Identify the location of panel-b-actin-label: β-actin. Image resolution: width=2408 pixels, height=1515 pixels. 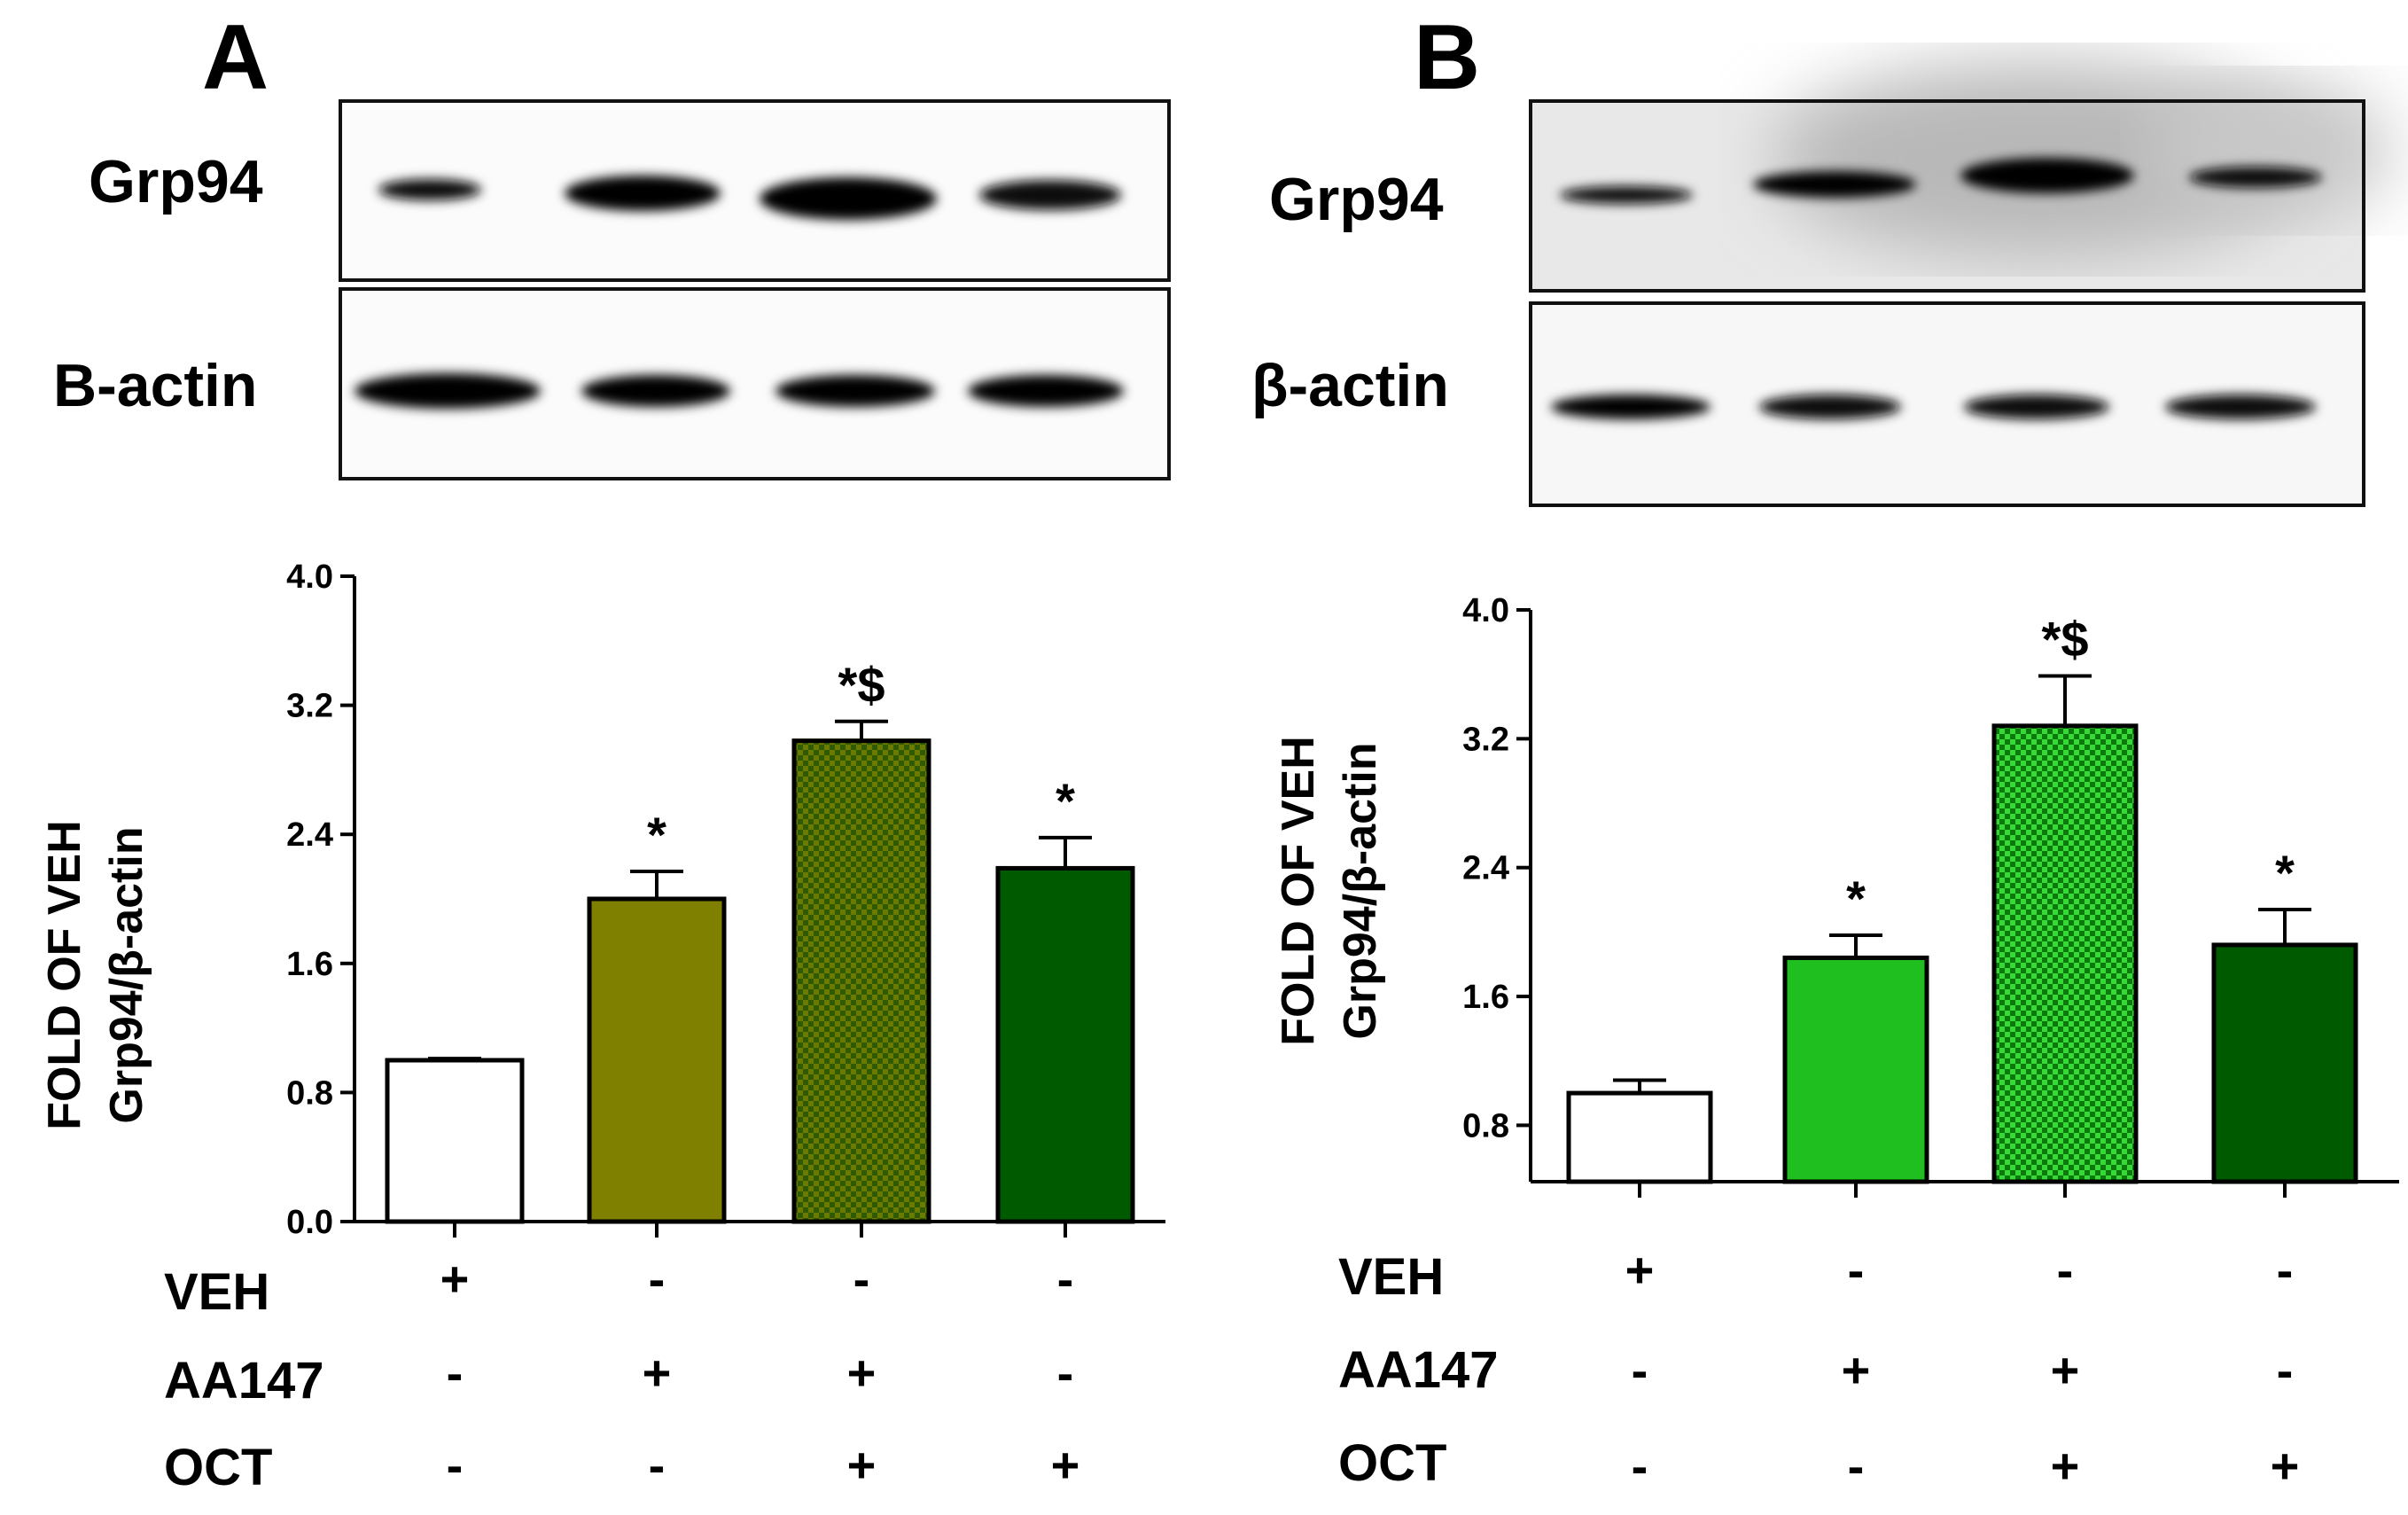
(1350, 385).